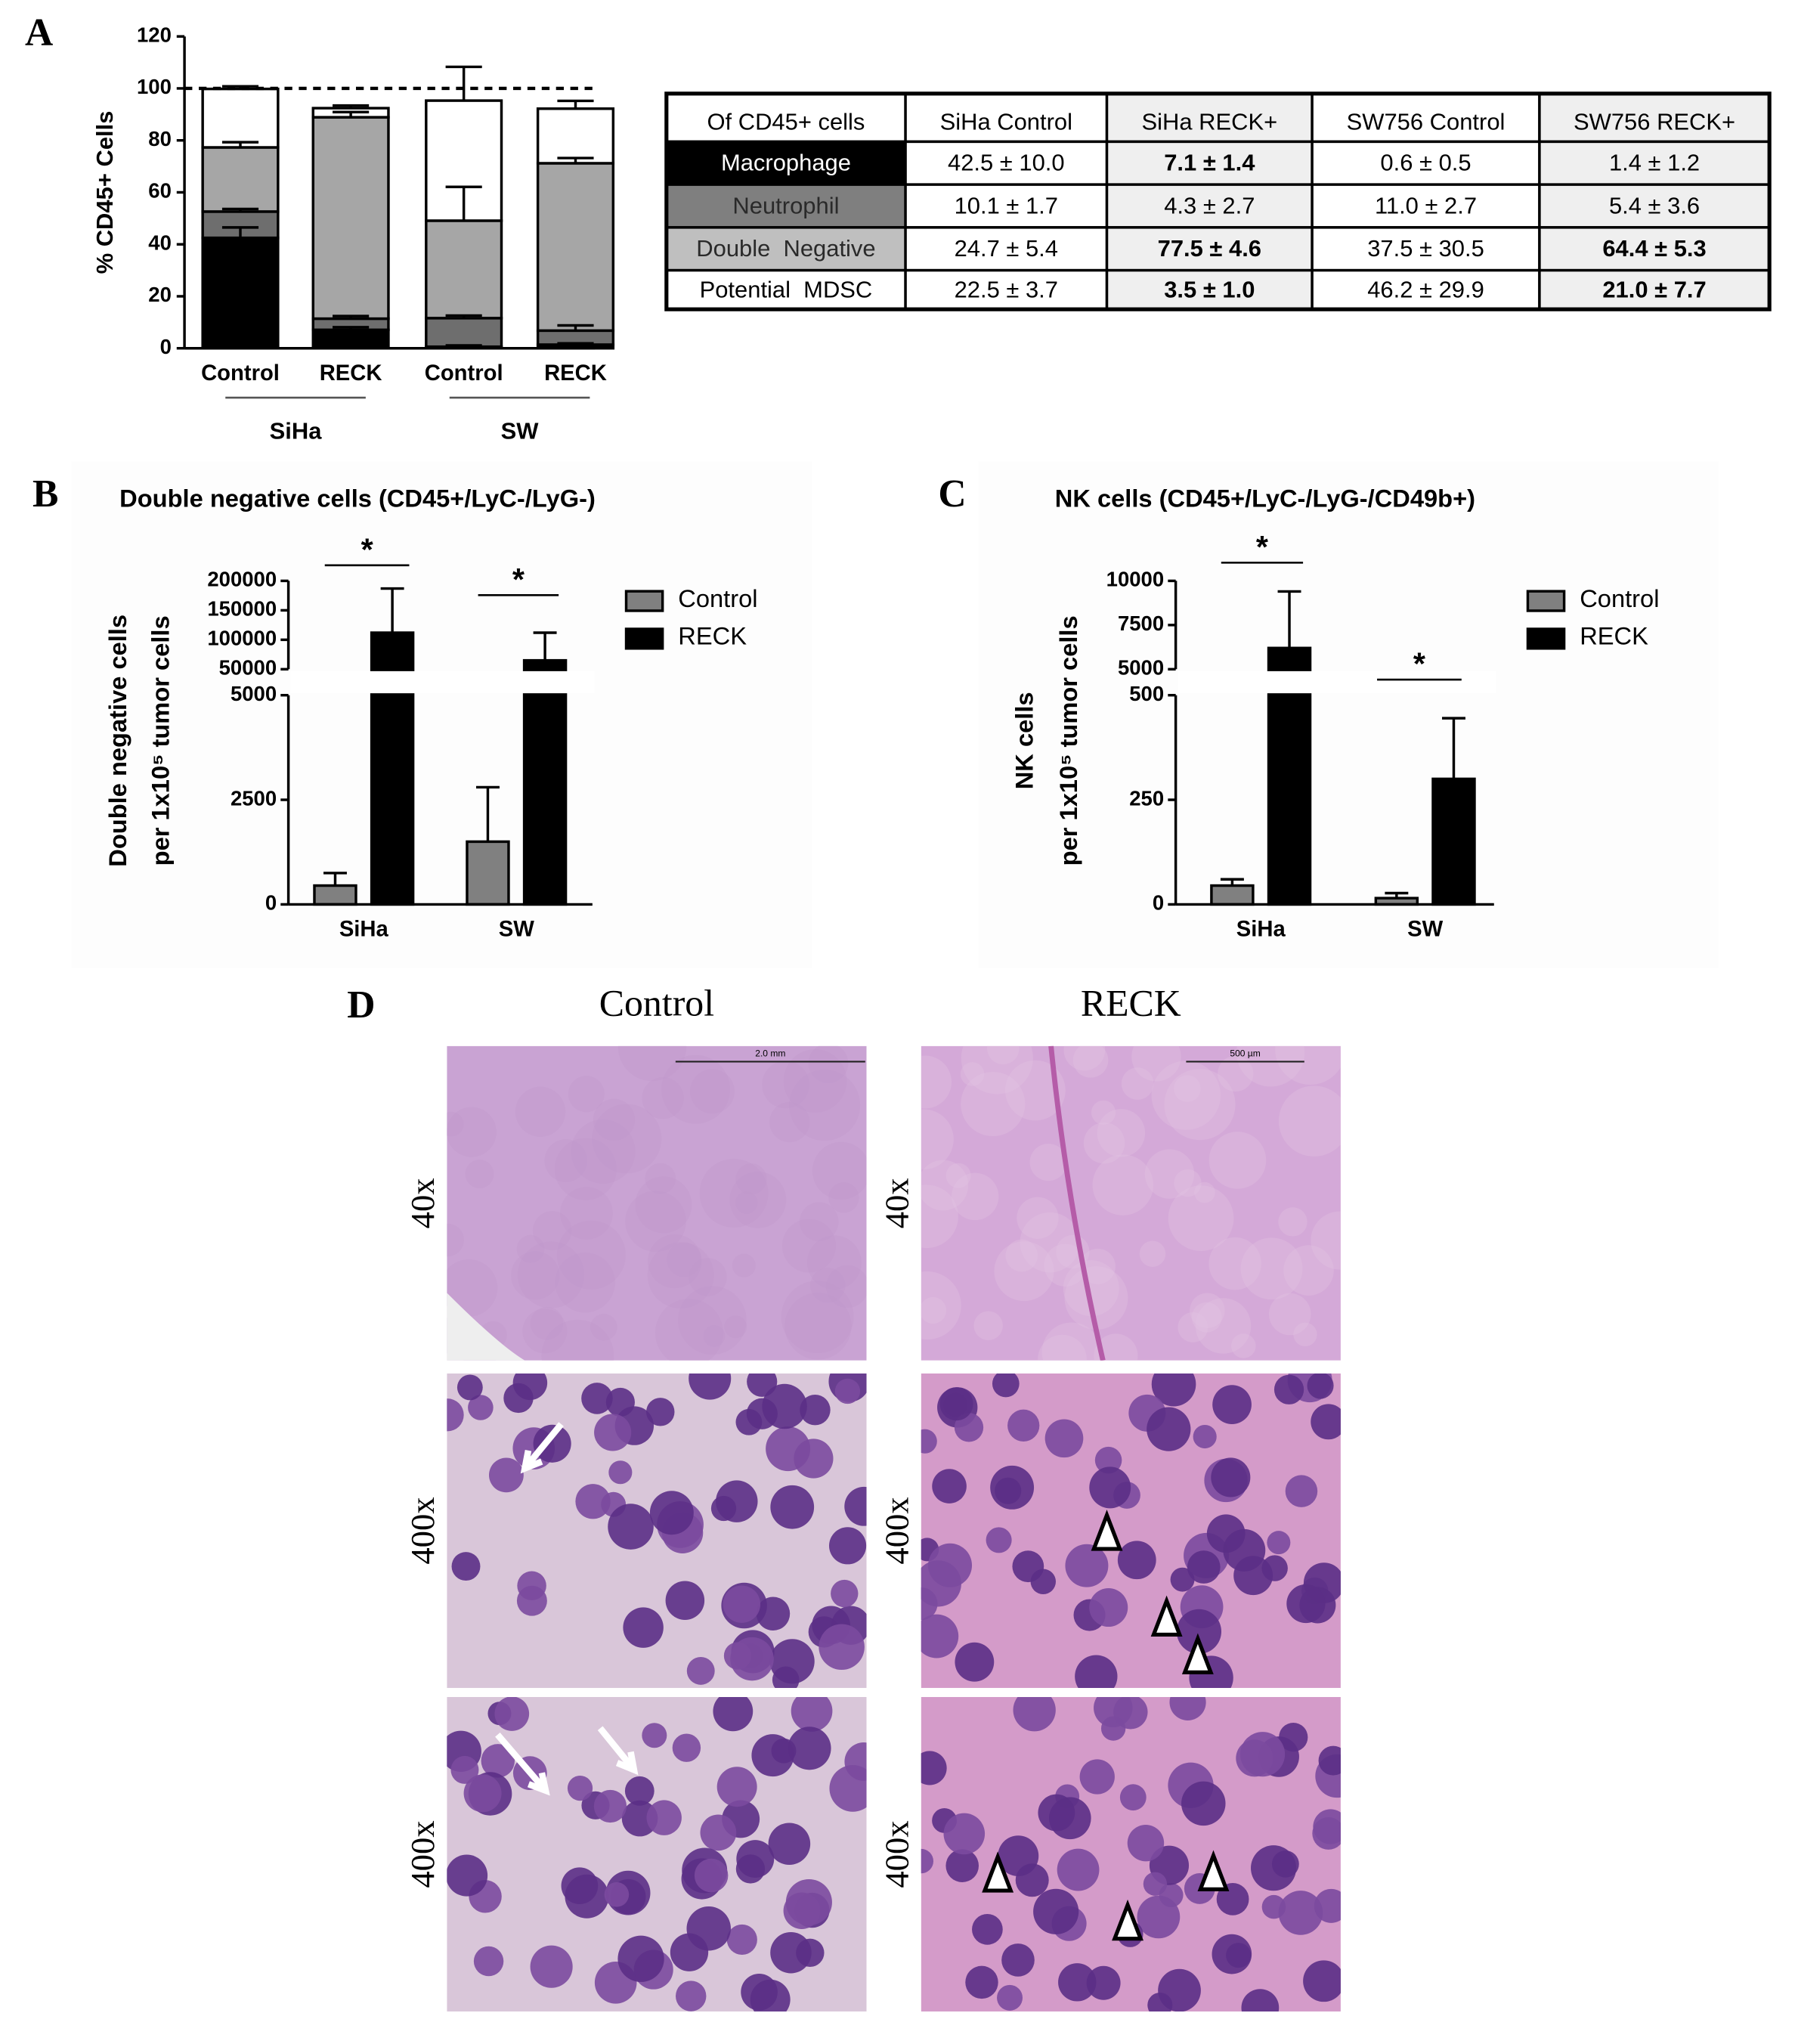  I want to click on y-tick-label: 7500, so click(1141, 623).